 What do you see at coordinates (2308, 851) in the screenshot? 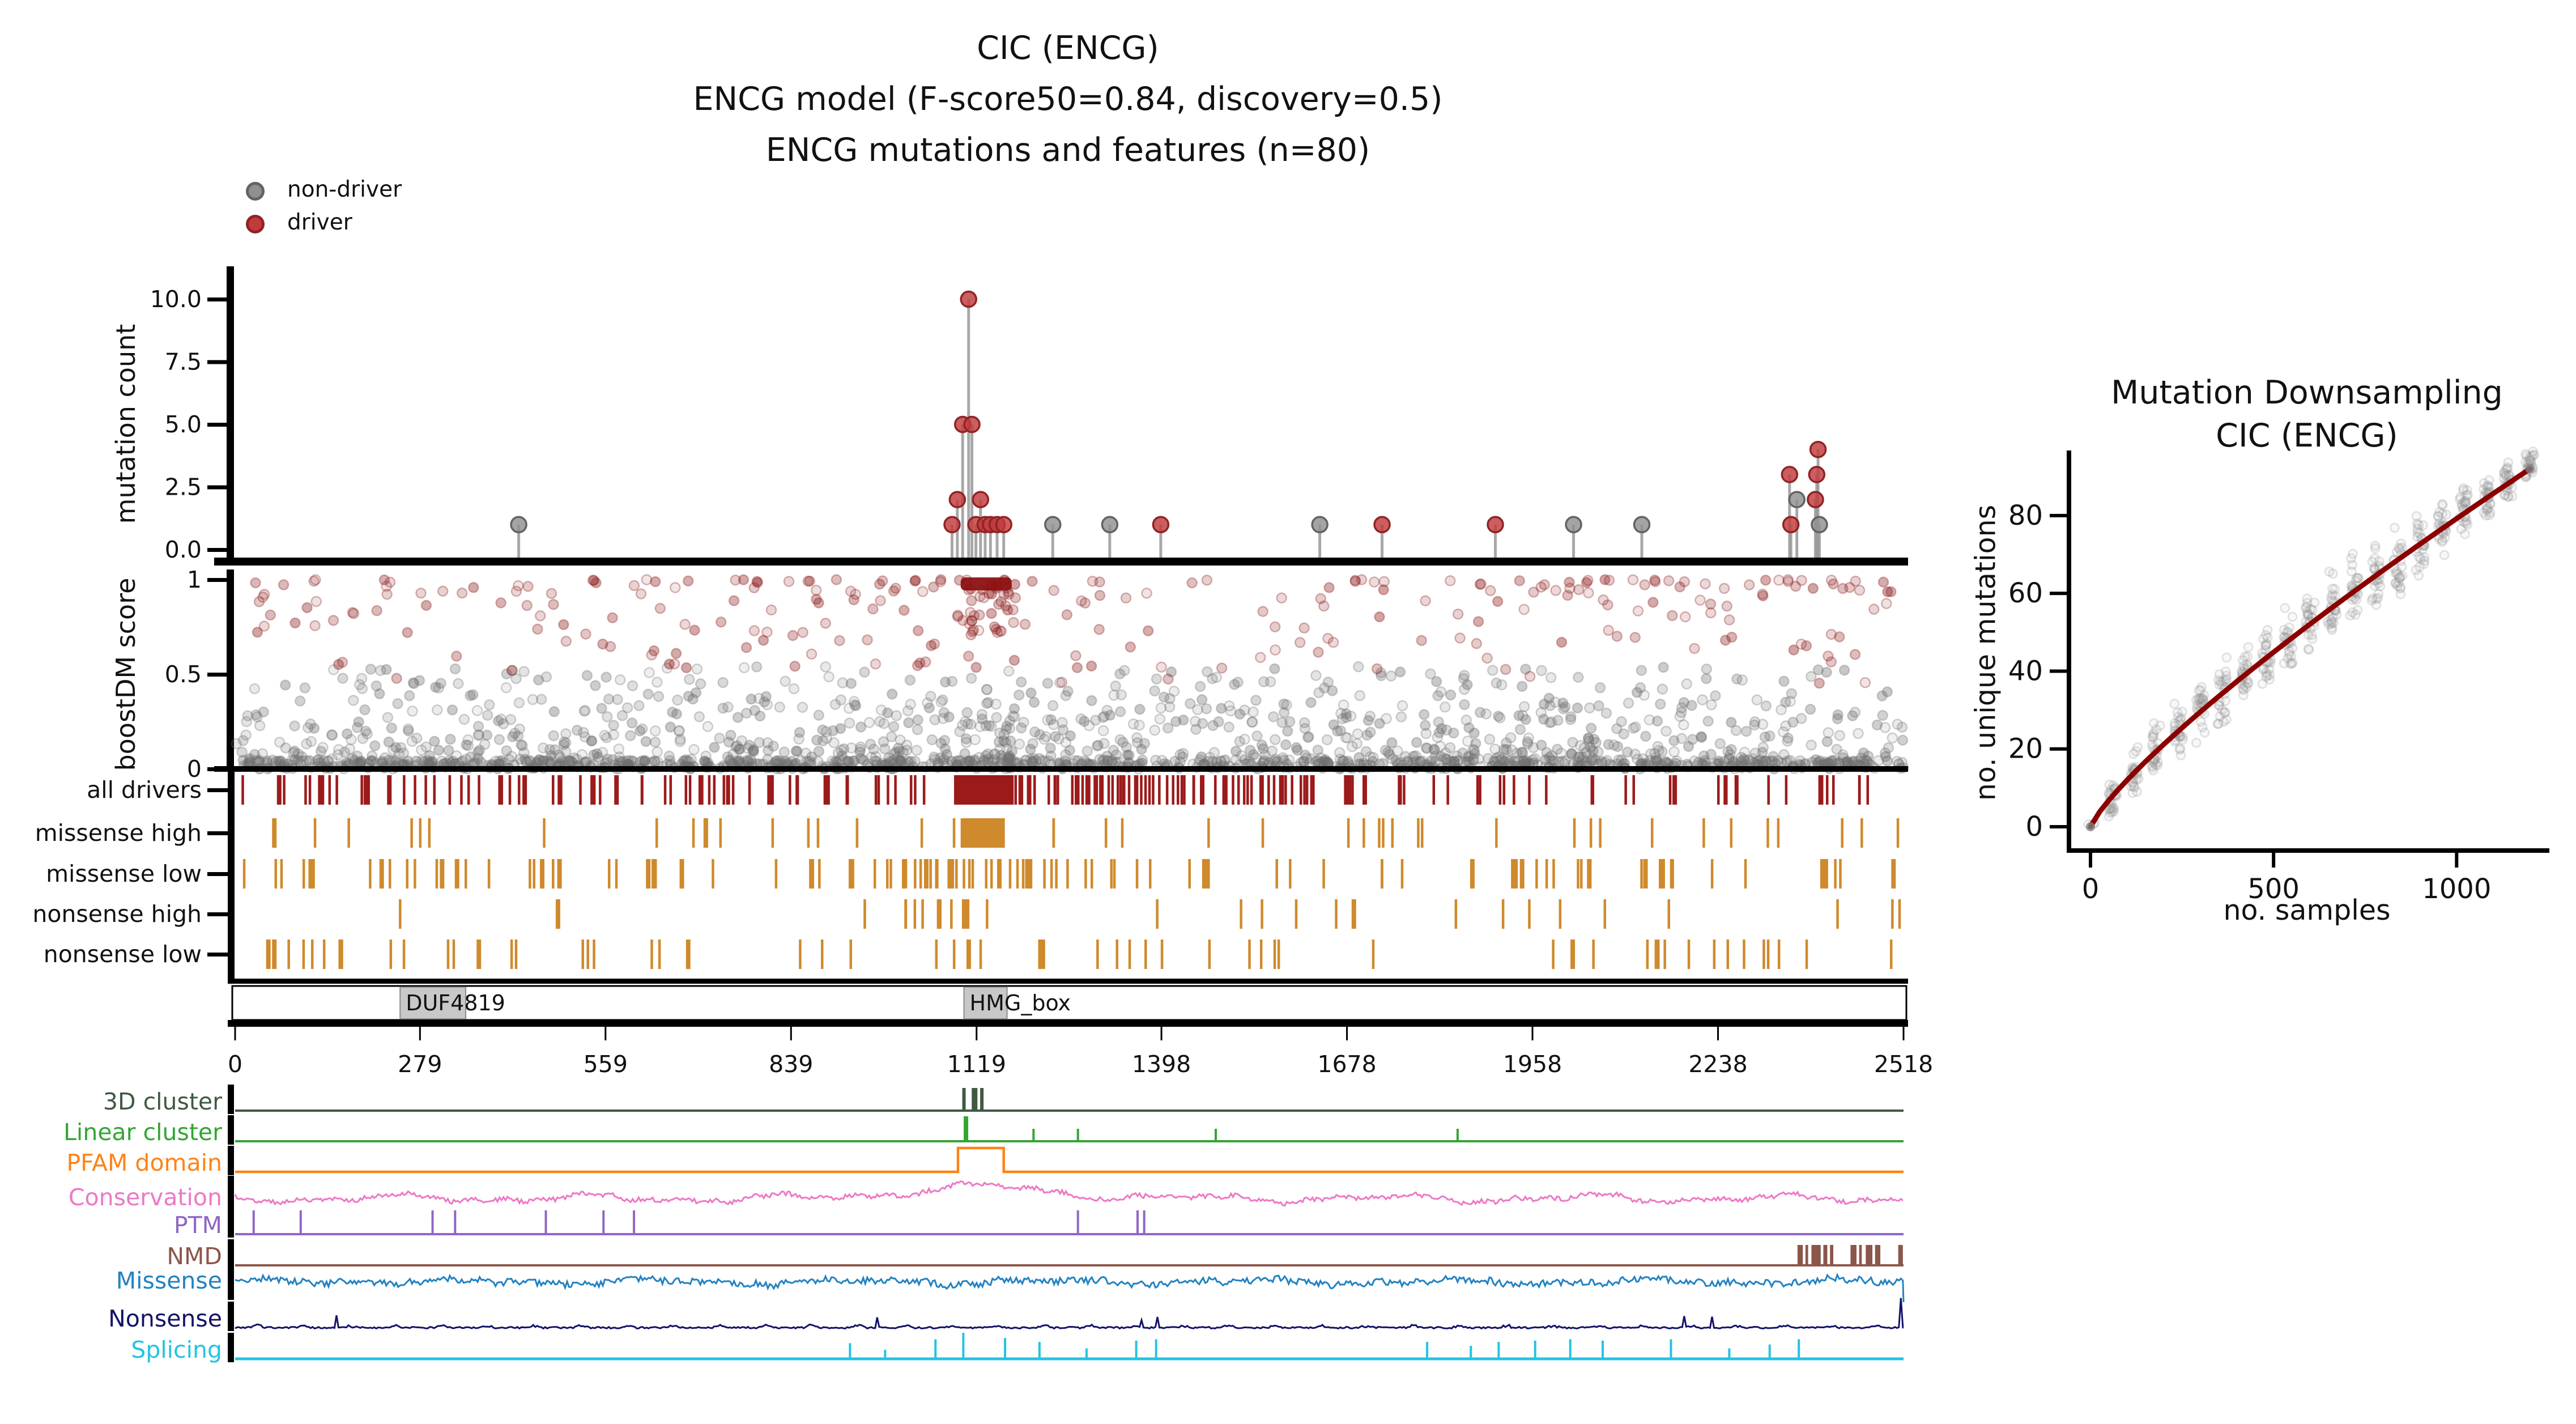
I see `downsampling-bottom-spine` at bounding box center [2308, 851].